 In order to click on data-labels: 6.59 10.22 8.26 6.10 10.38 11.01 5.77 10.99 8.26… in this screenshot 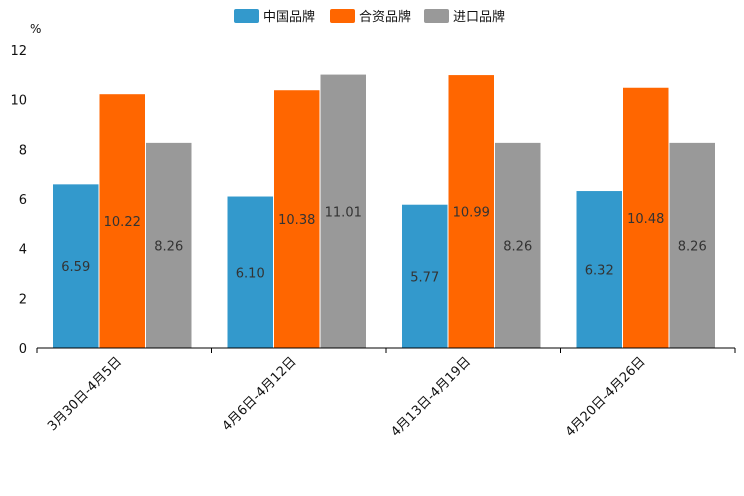, I will do `click(383, 245)`.